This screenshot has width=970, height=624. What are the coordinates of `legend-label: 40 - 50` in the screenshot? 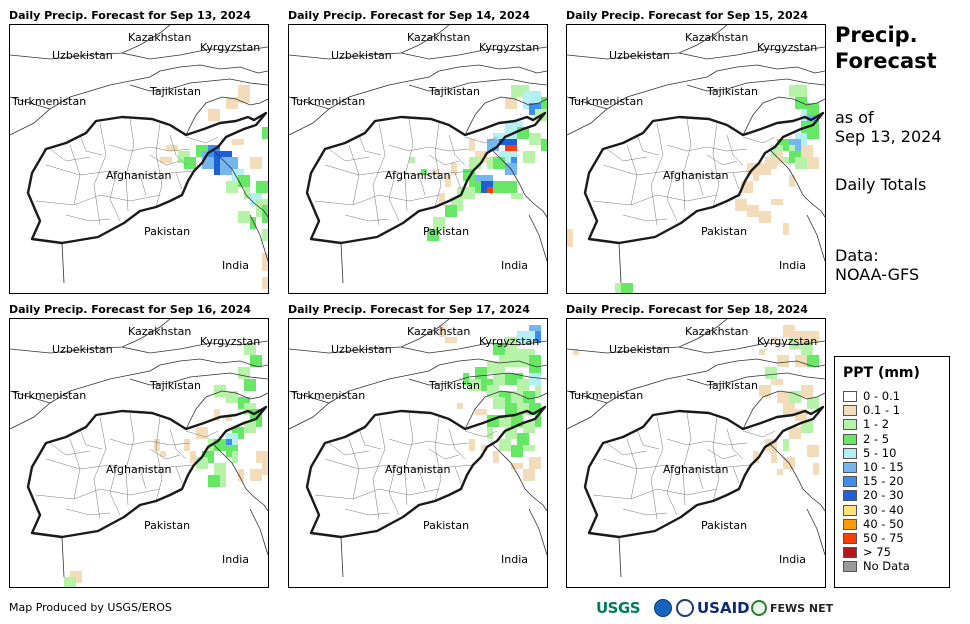 It's located at (883, 523).